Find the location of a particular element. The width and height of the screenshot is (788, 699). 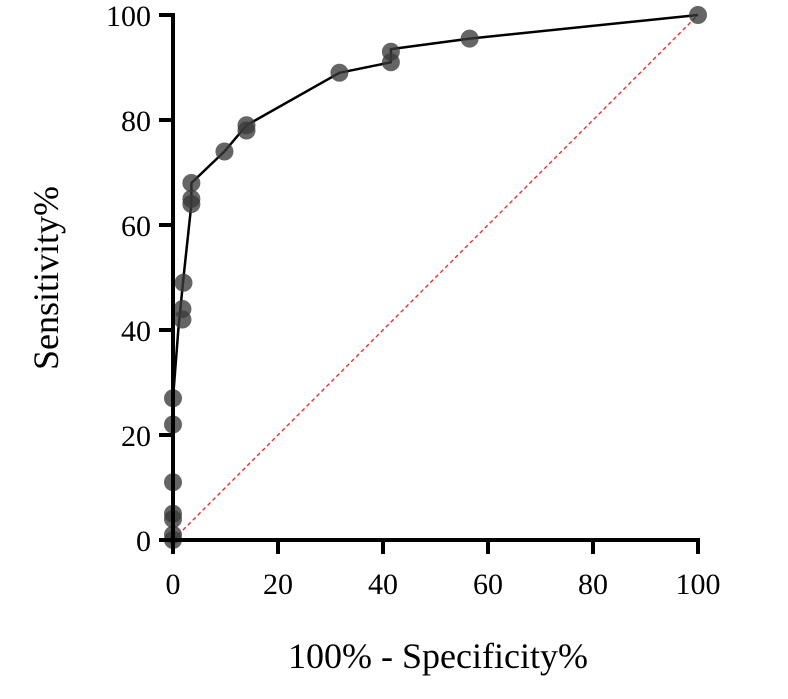

x-tick-label: 40 is located at coordinates (383, 584).